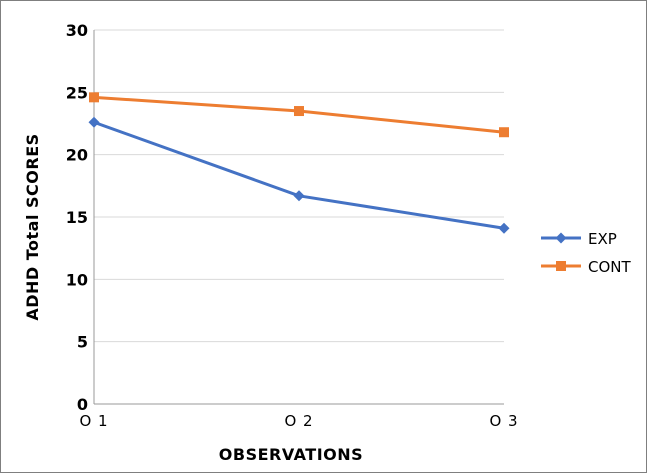  I want to click on y-tick-label: 15, so click(77, 217).